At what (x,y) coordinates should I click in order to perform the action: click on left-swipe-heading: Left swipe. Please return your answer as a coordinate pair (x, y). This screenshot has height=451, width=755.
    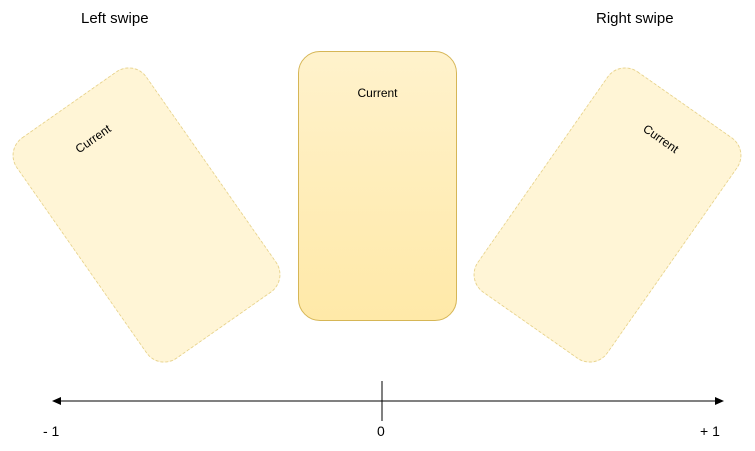
    Looking at the image, I should click on (115, 18).